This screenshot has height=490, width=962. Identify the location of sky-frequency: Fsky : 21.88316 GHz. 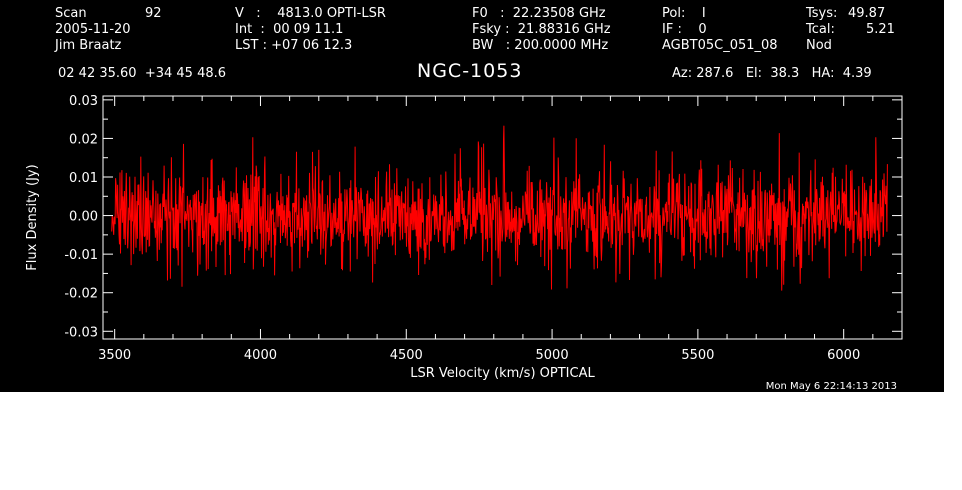
(541, 29).